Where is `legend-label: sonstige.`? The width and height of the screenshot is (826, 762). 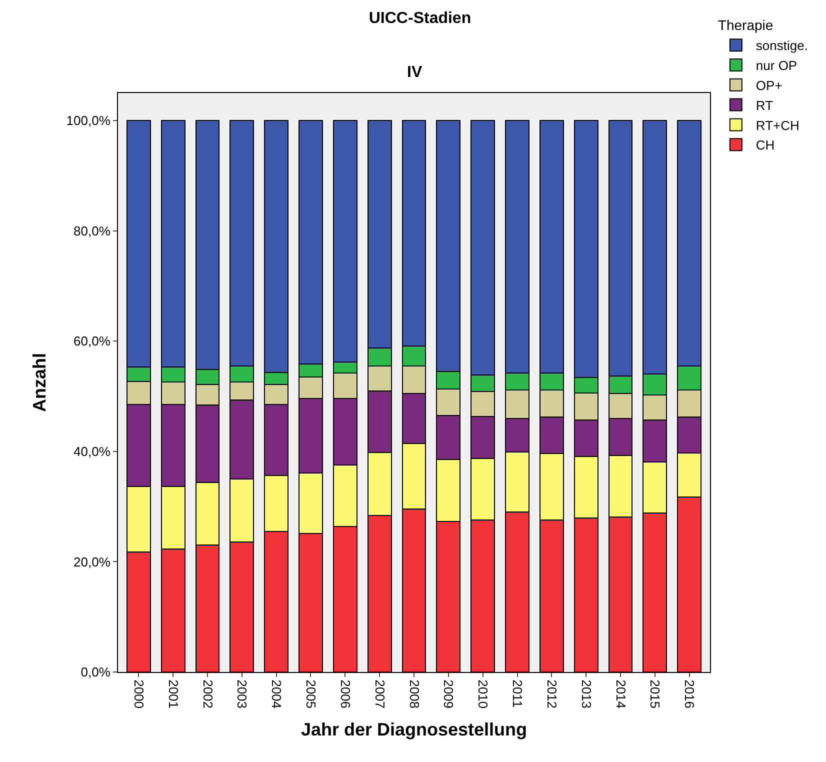 legend-label: sonstige. is located at coordinates (782, 46).